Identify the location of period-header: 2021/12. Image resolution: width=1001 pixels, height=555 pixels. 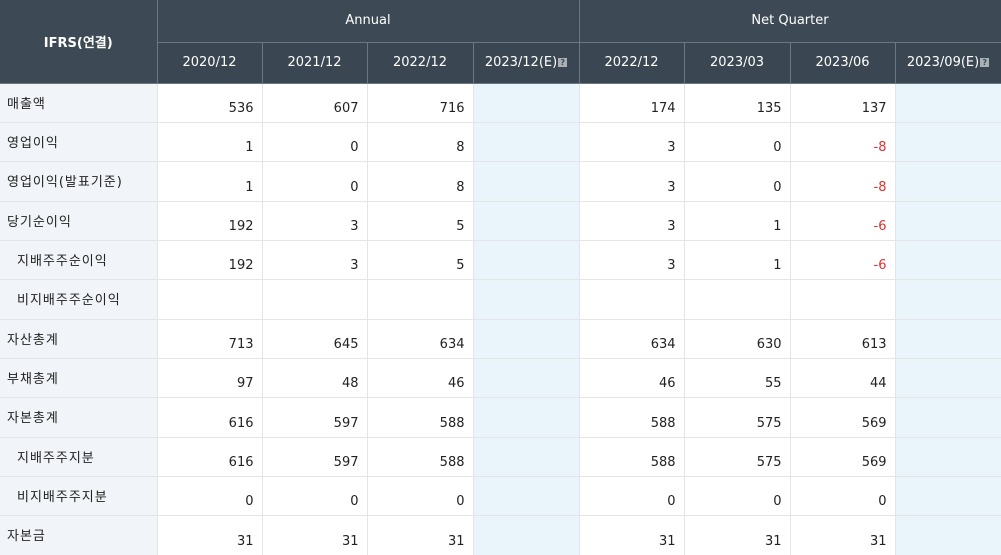
(315, 63).